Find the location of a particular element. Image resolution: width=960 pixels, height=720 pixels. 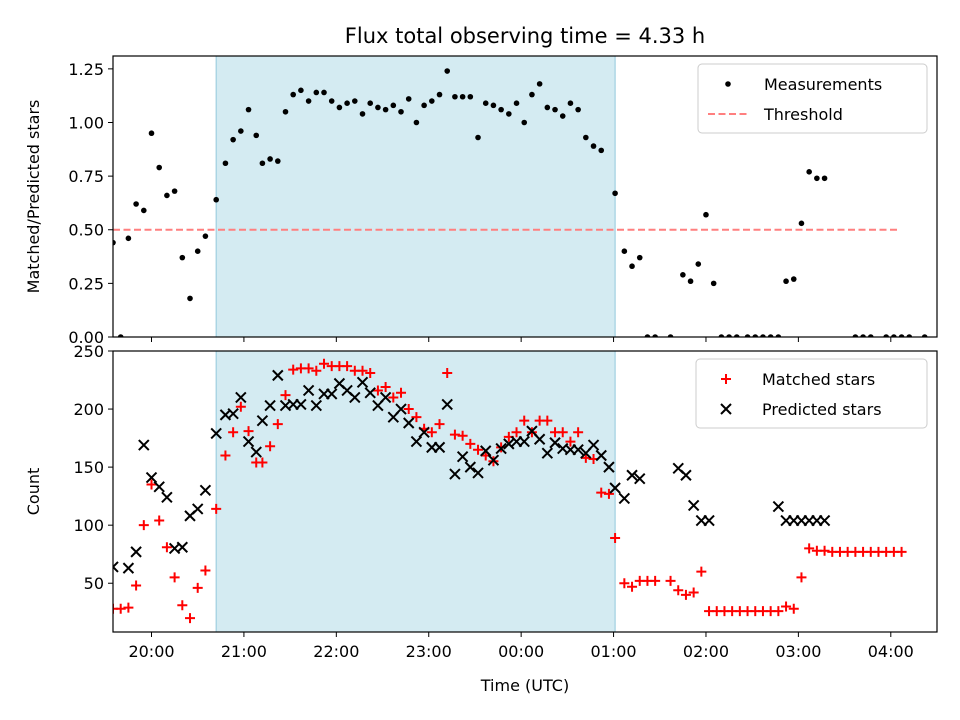

y-tick-label: 0.50 is located at coordinates (86, 230).